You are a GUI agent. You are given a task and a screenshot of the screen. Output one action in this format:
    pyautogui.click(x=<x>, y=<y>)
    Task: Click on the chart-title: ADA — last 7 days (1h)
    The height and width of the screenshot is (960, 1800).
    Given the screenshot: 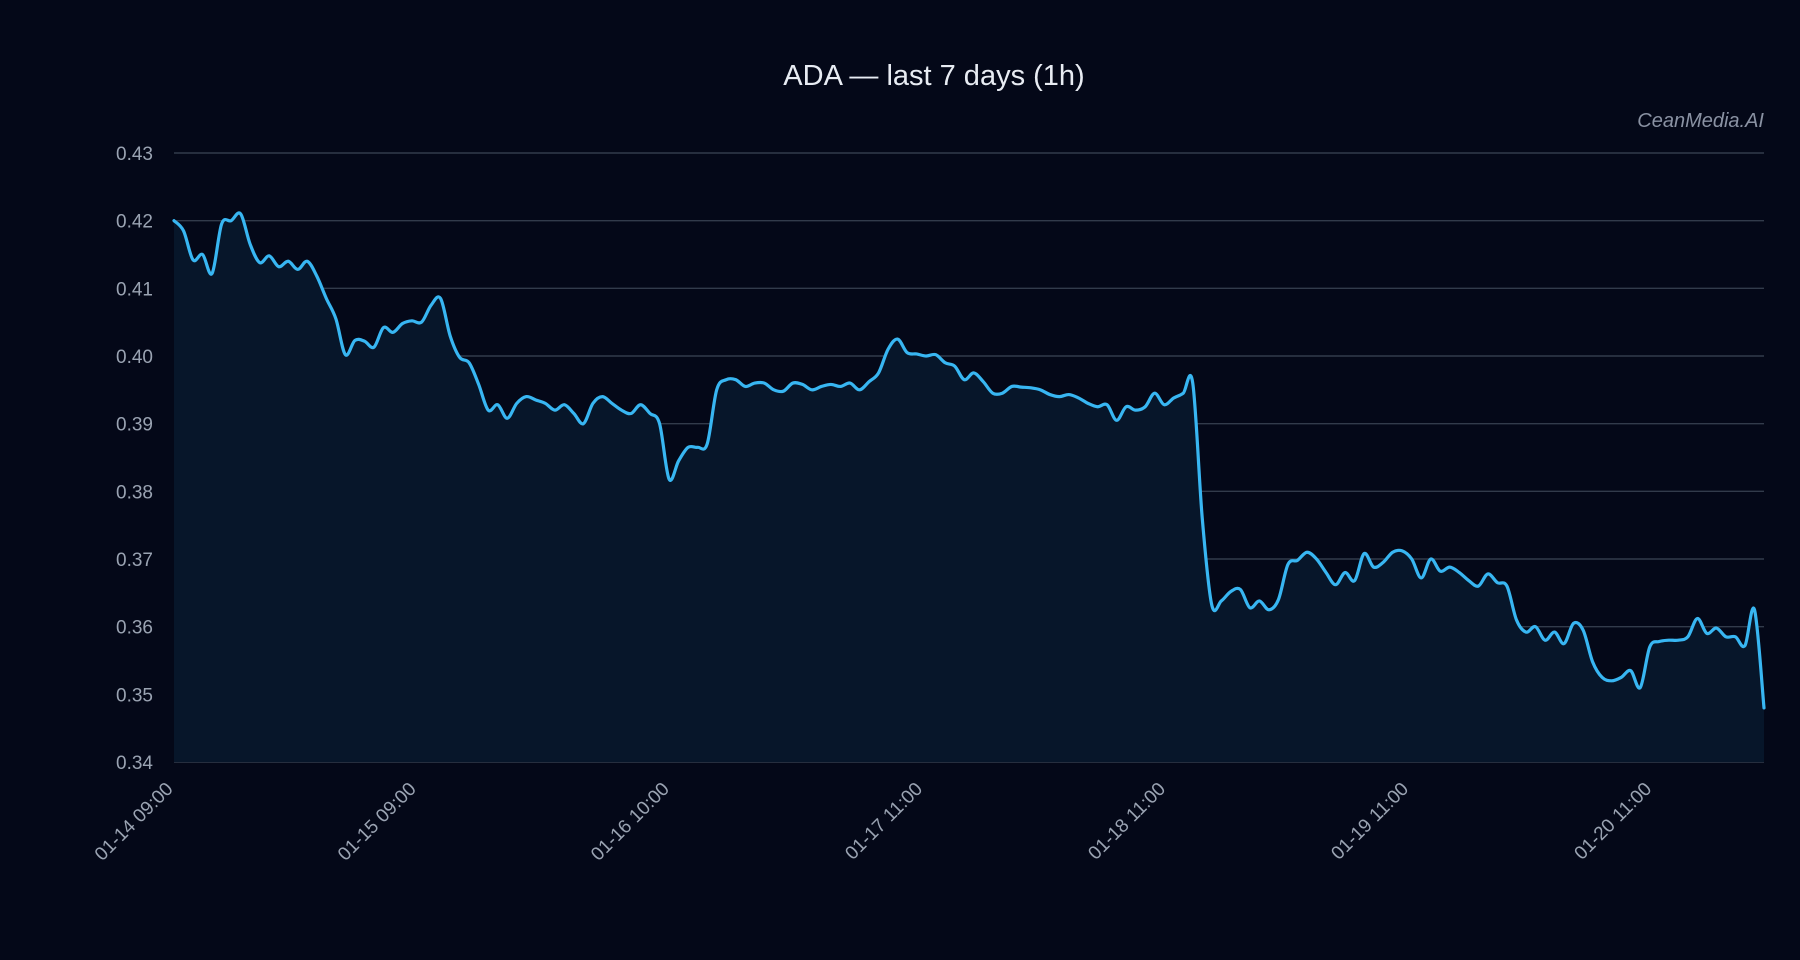 What is the action you would take?
    pyautogui.click(x=933, y=76)
    